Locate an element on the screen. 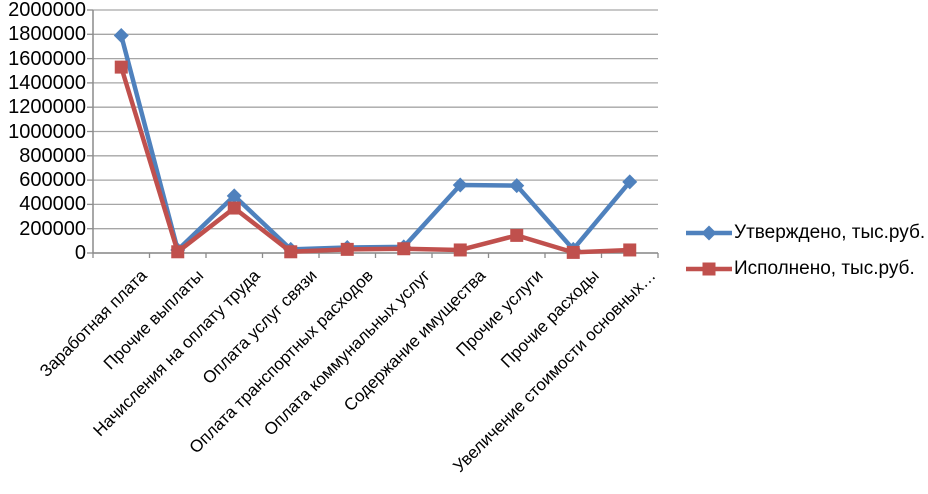 The width and height of the screenshot is (928, 494). legend-label: Исполнено, тыс.руб. is located at coordinates (824, 268).